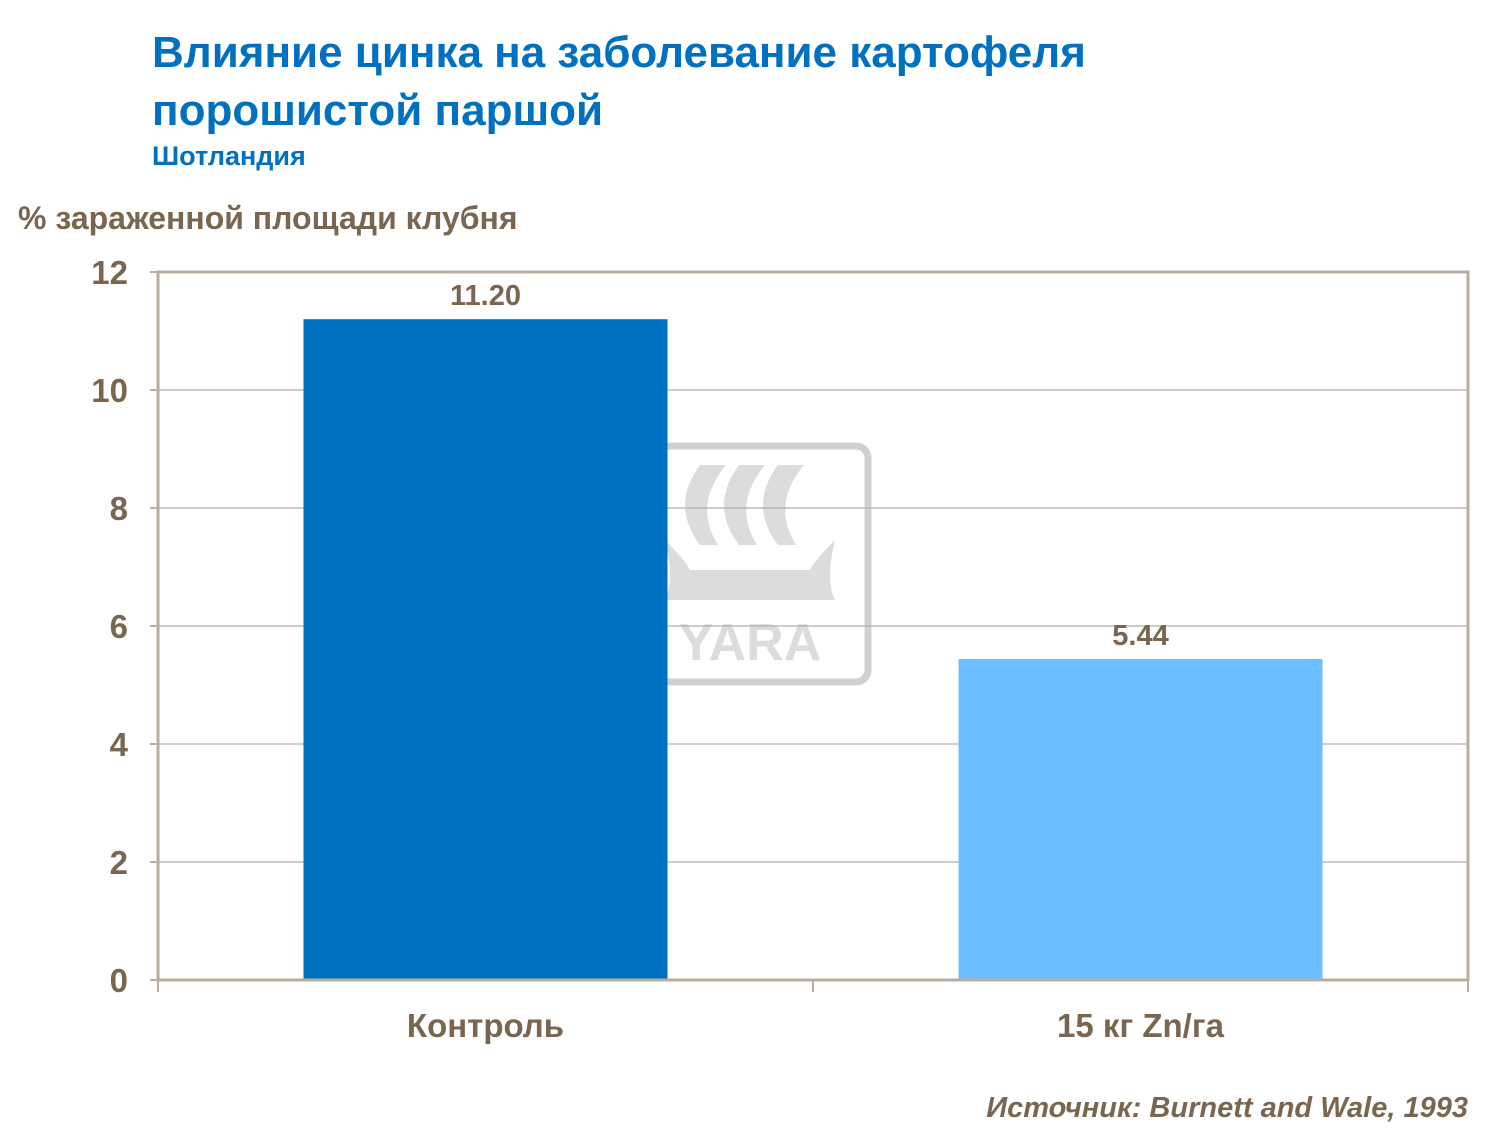 This screenshot has width=1500, height=1129. What do you see at coordinates (119, 980) in the screenshot?
I see `y-tick-label: 0` at bounding box center [119, 980].